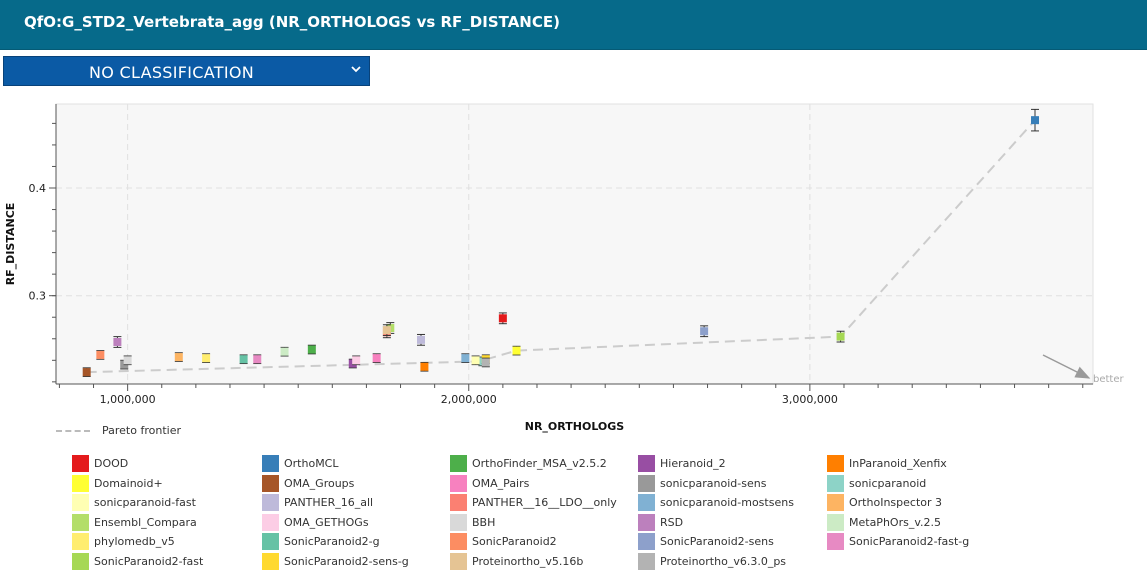  What do you see at coordinates (887, 463) in the screenshot?
I see `legend-item: InParanoid_Xenfix` at bounding box center [887, 463].